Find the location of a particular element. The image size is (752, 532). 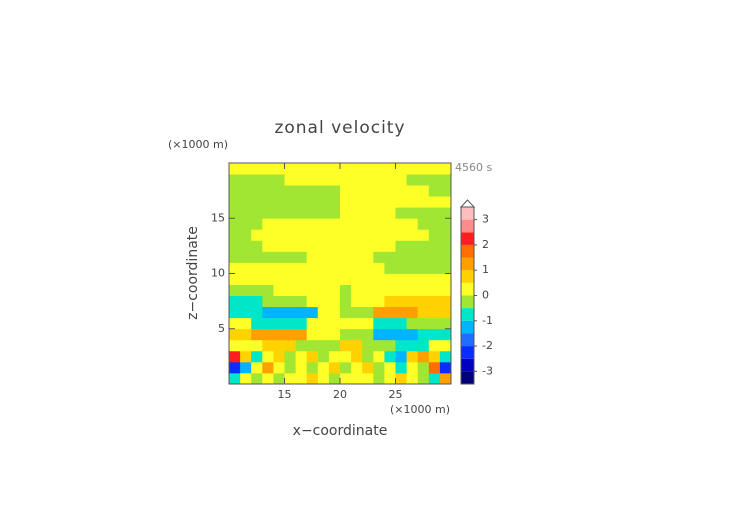

colorbar-tick-label: 3 is located at coordinates (485, 219).